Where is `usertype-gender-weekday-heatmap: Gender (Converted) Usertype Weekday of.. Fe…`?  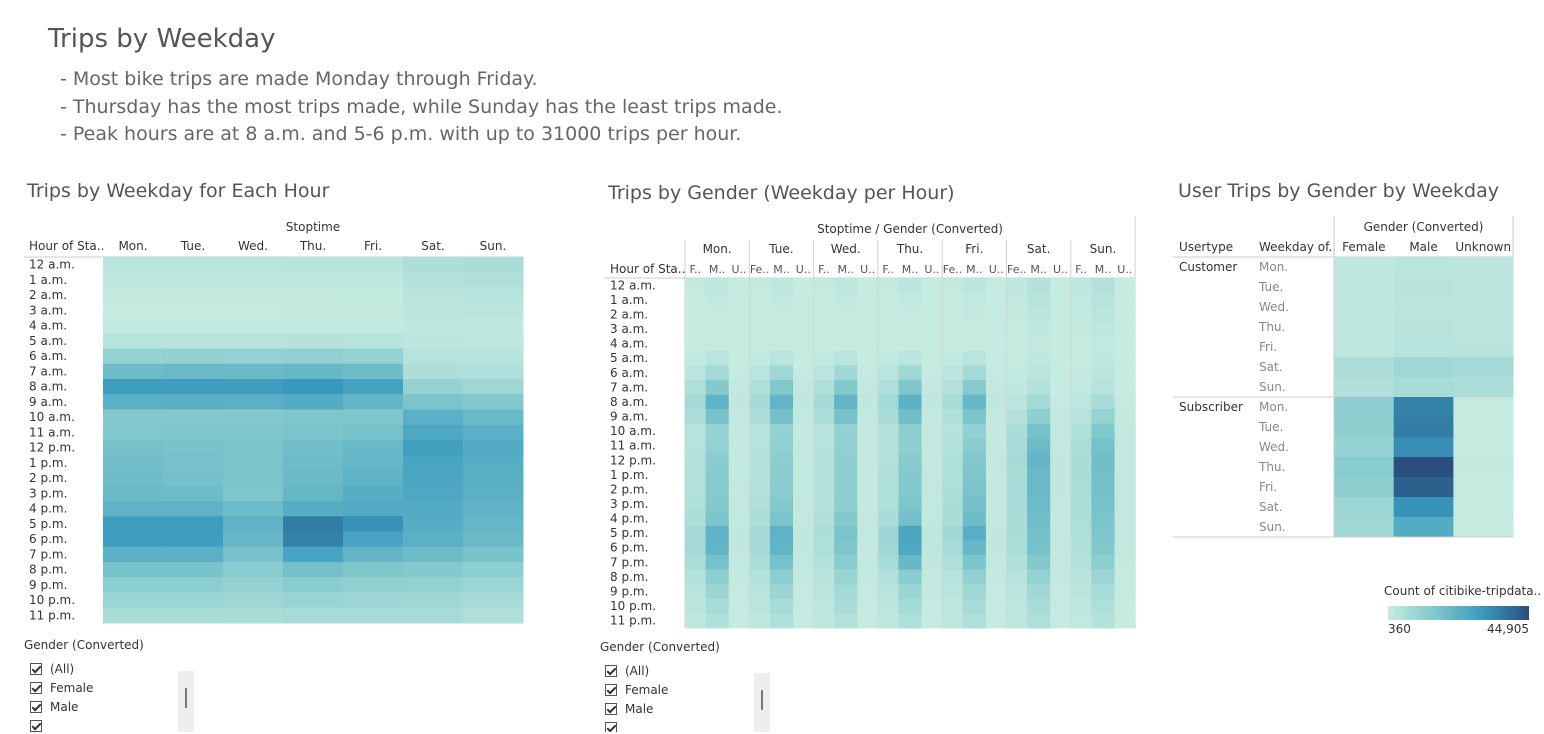
usertype-gender-weekday-heatmap: Gender (Converted) Usertype Weekday of.. Fe… is located at coordinates (1343, 377).